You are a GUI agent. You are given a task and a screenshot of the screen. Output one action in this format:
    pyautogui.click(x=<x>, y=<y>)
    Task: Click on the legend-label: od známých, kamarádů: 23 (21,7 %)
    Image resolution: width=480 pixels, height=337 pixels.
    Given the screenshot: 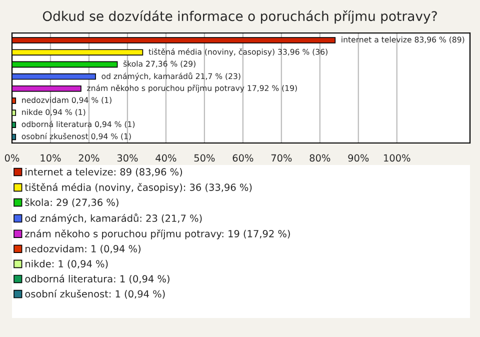 What is the action you would take?
    pyautogui.click(x=113, y=219)
    